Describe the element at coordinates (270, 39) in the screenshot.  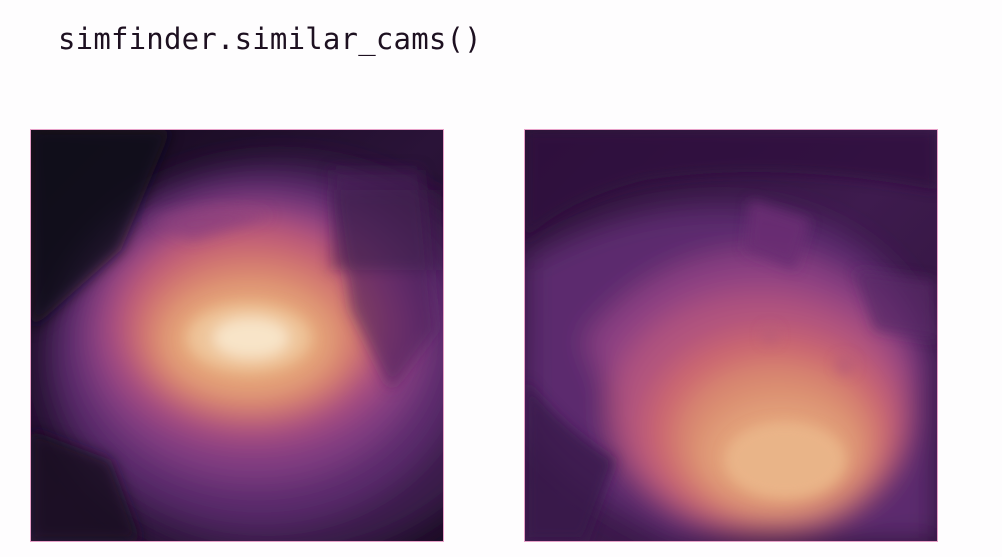
I see `code-call: simfinder.similar_cams()` at that location.